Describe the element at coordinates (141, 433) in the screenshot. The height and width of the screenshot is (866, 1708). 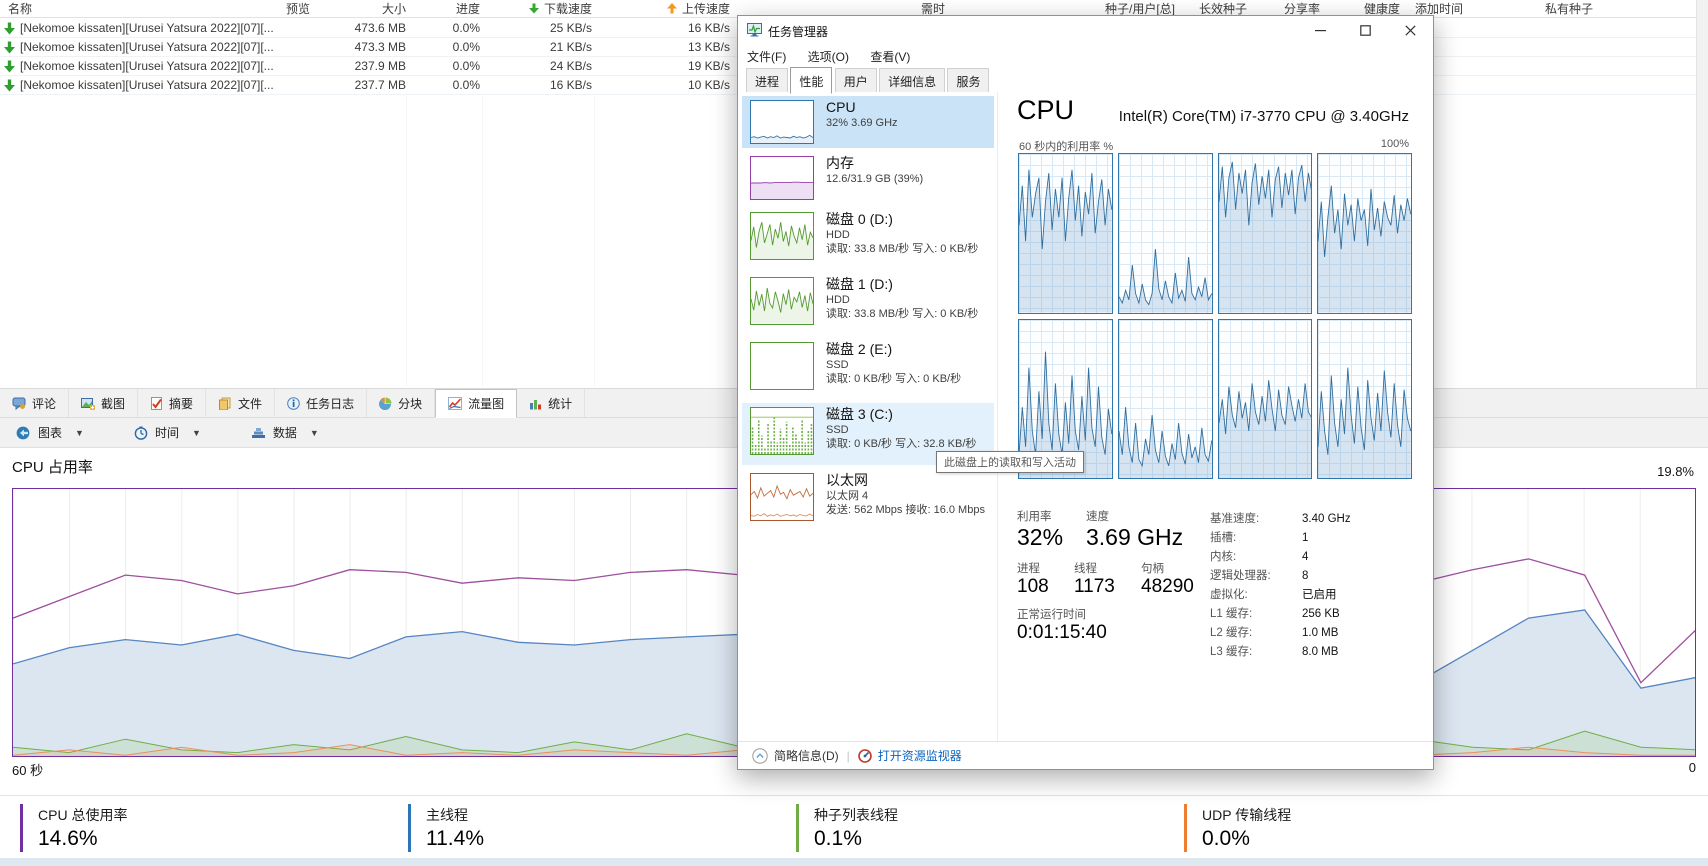
I see `clock-icon` at that location.